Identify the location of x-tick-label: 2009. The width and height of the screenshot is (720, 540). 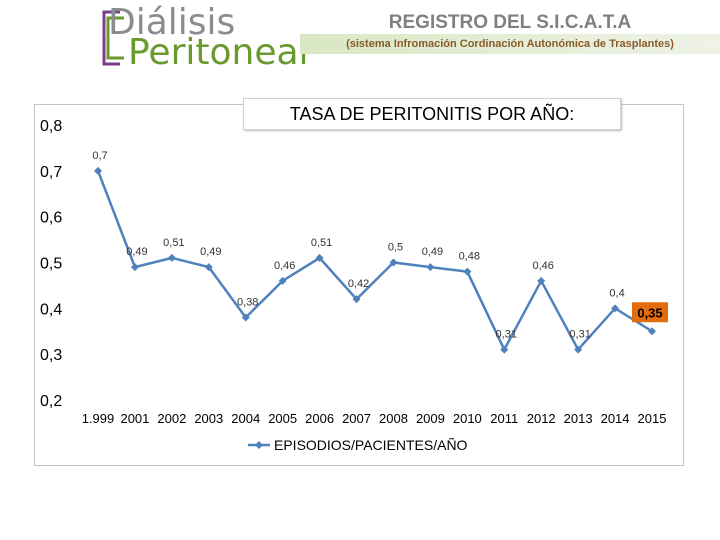
(430, 418).